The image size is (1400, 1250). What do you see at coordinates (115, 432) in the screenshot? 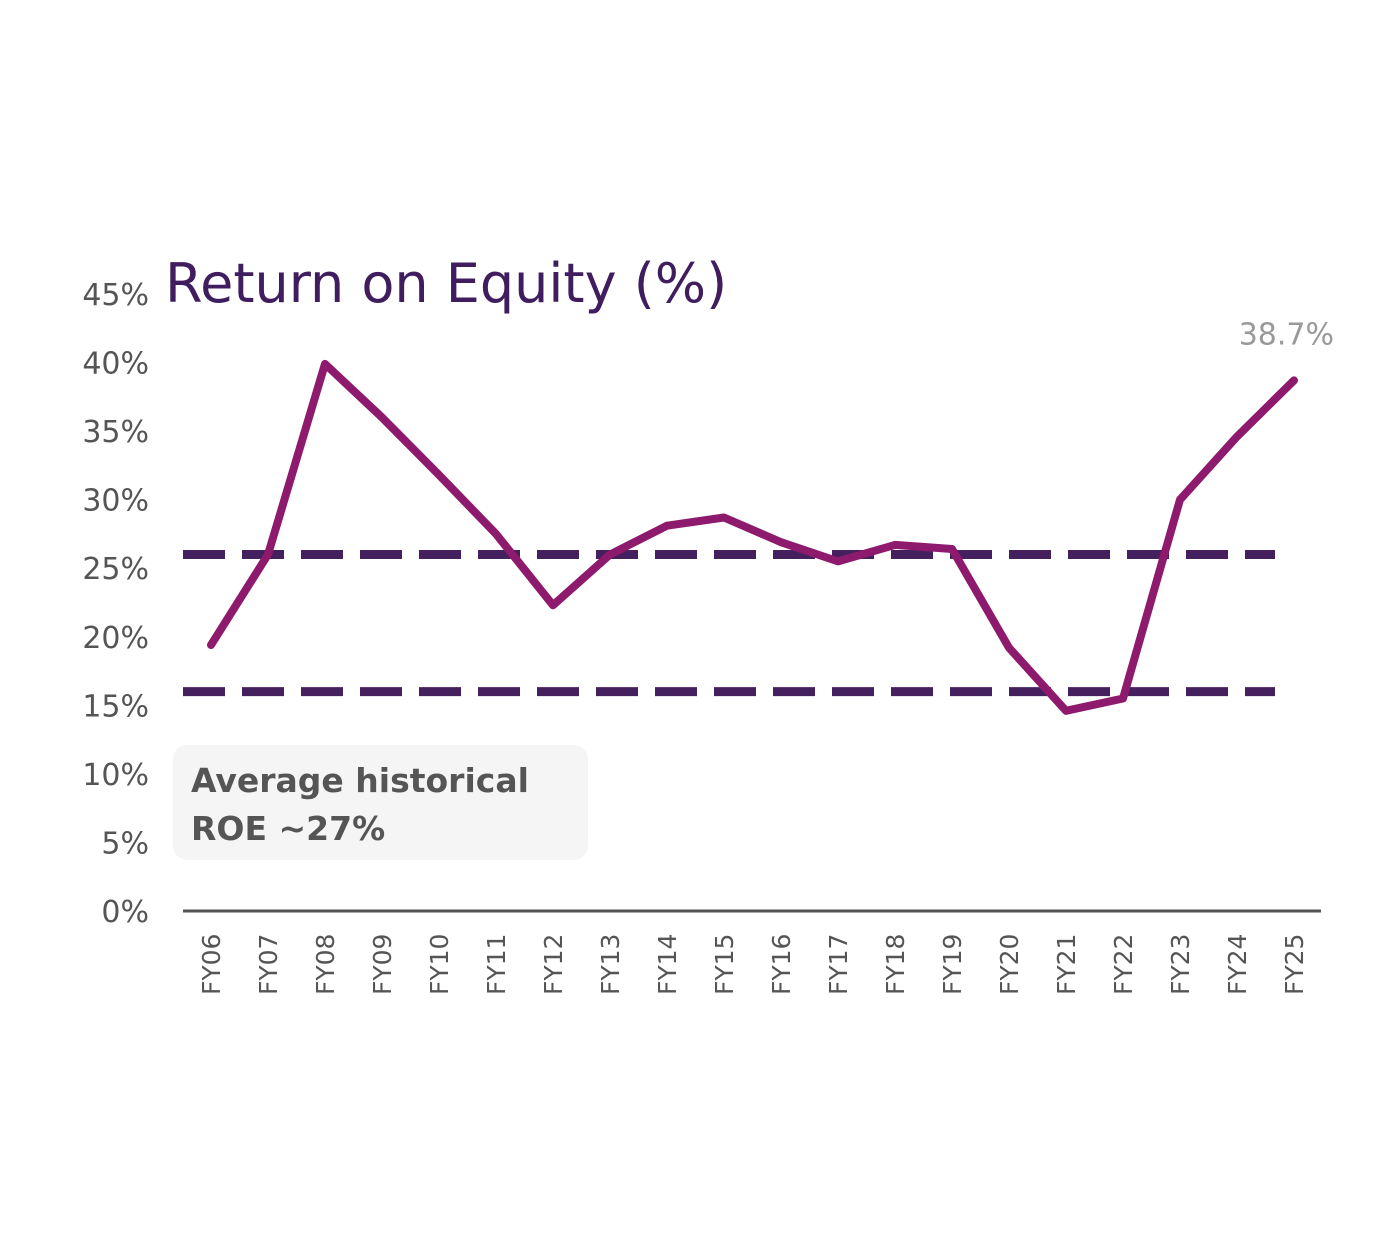
I see `y-tick-label: 35%` at bounding box center [115, 432].